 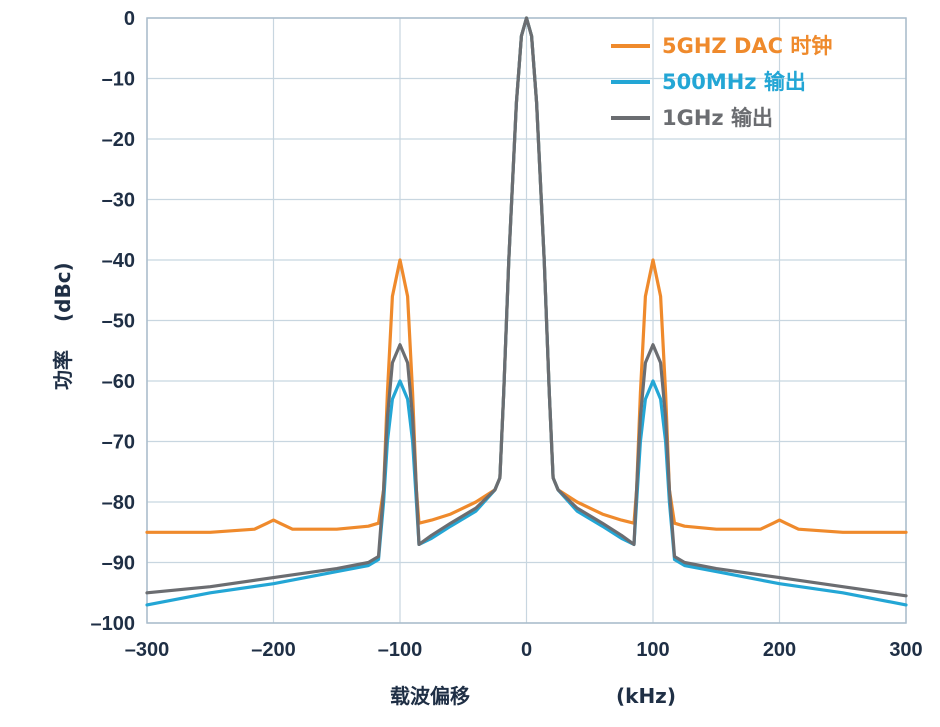 What do you see at coordinates (129, 19) in the screenshot?
I see `y-tick-label: 0` at bounding box center [129, 19].